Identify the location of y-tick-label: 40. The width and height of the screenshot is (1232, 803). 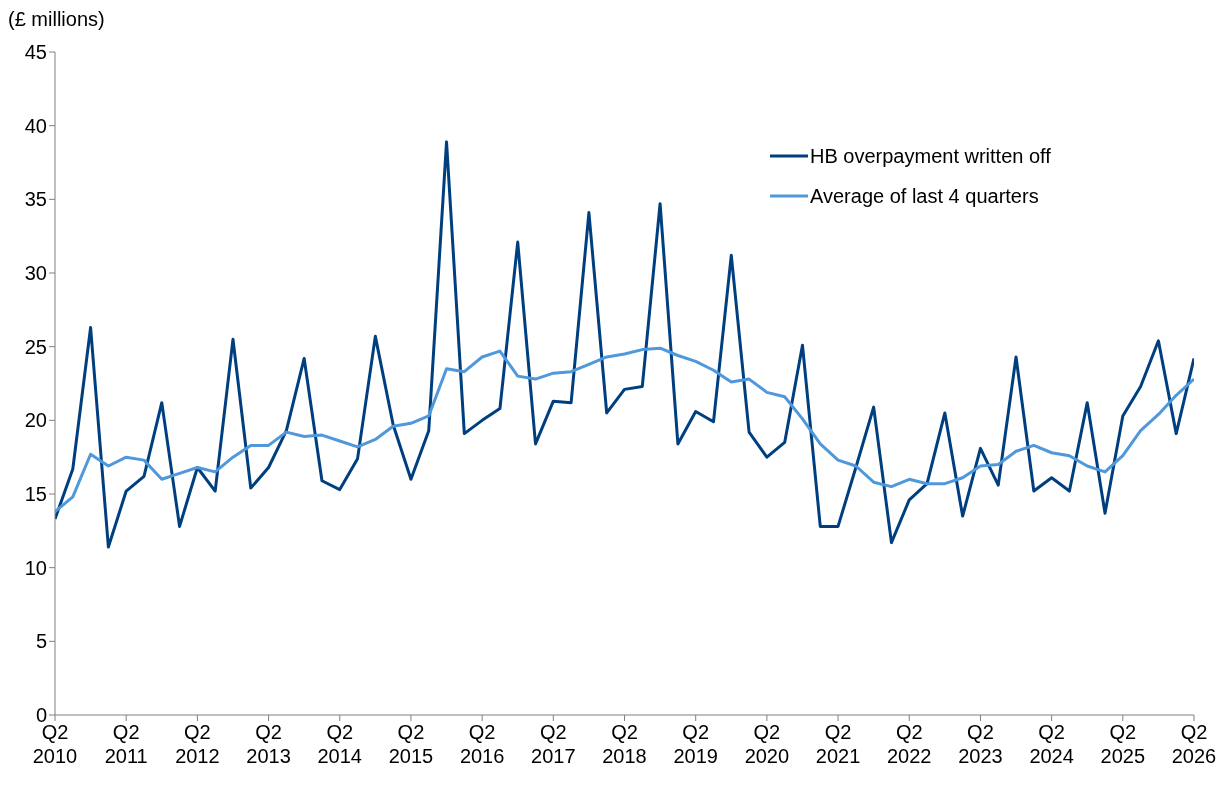
(35, 125).